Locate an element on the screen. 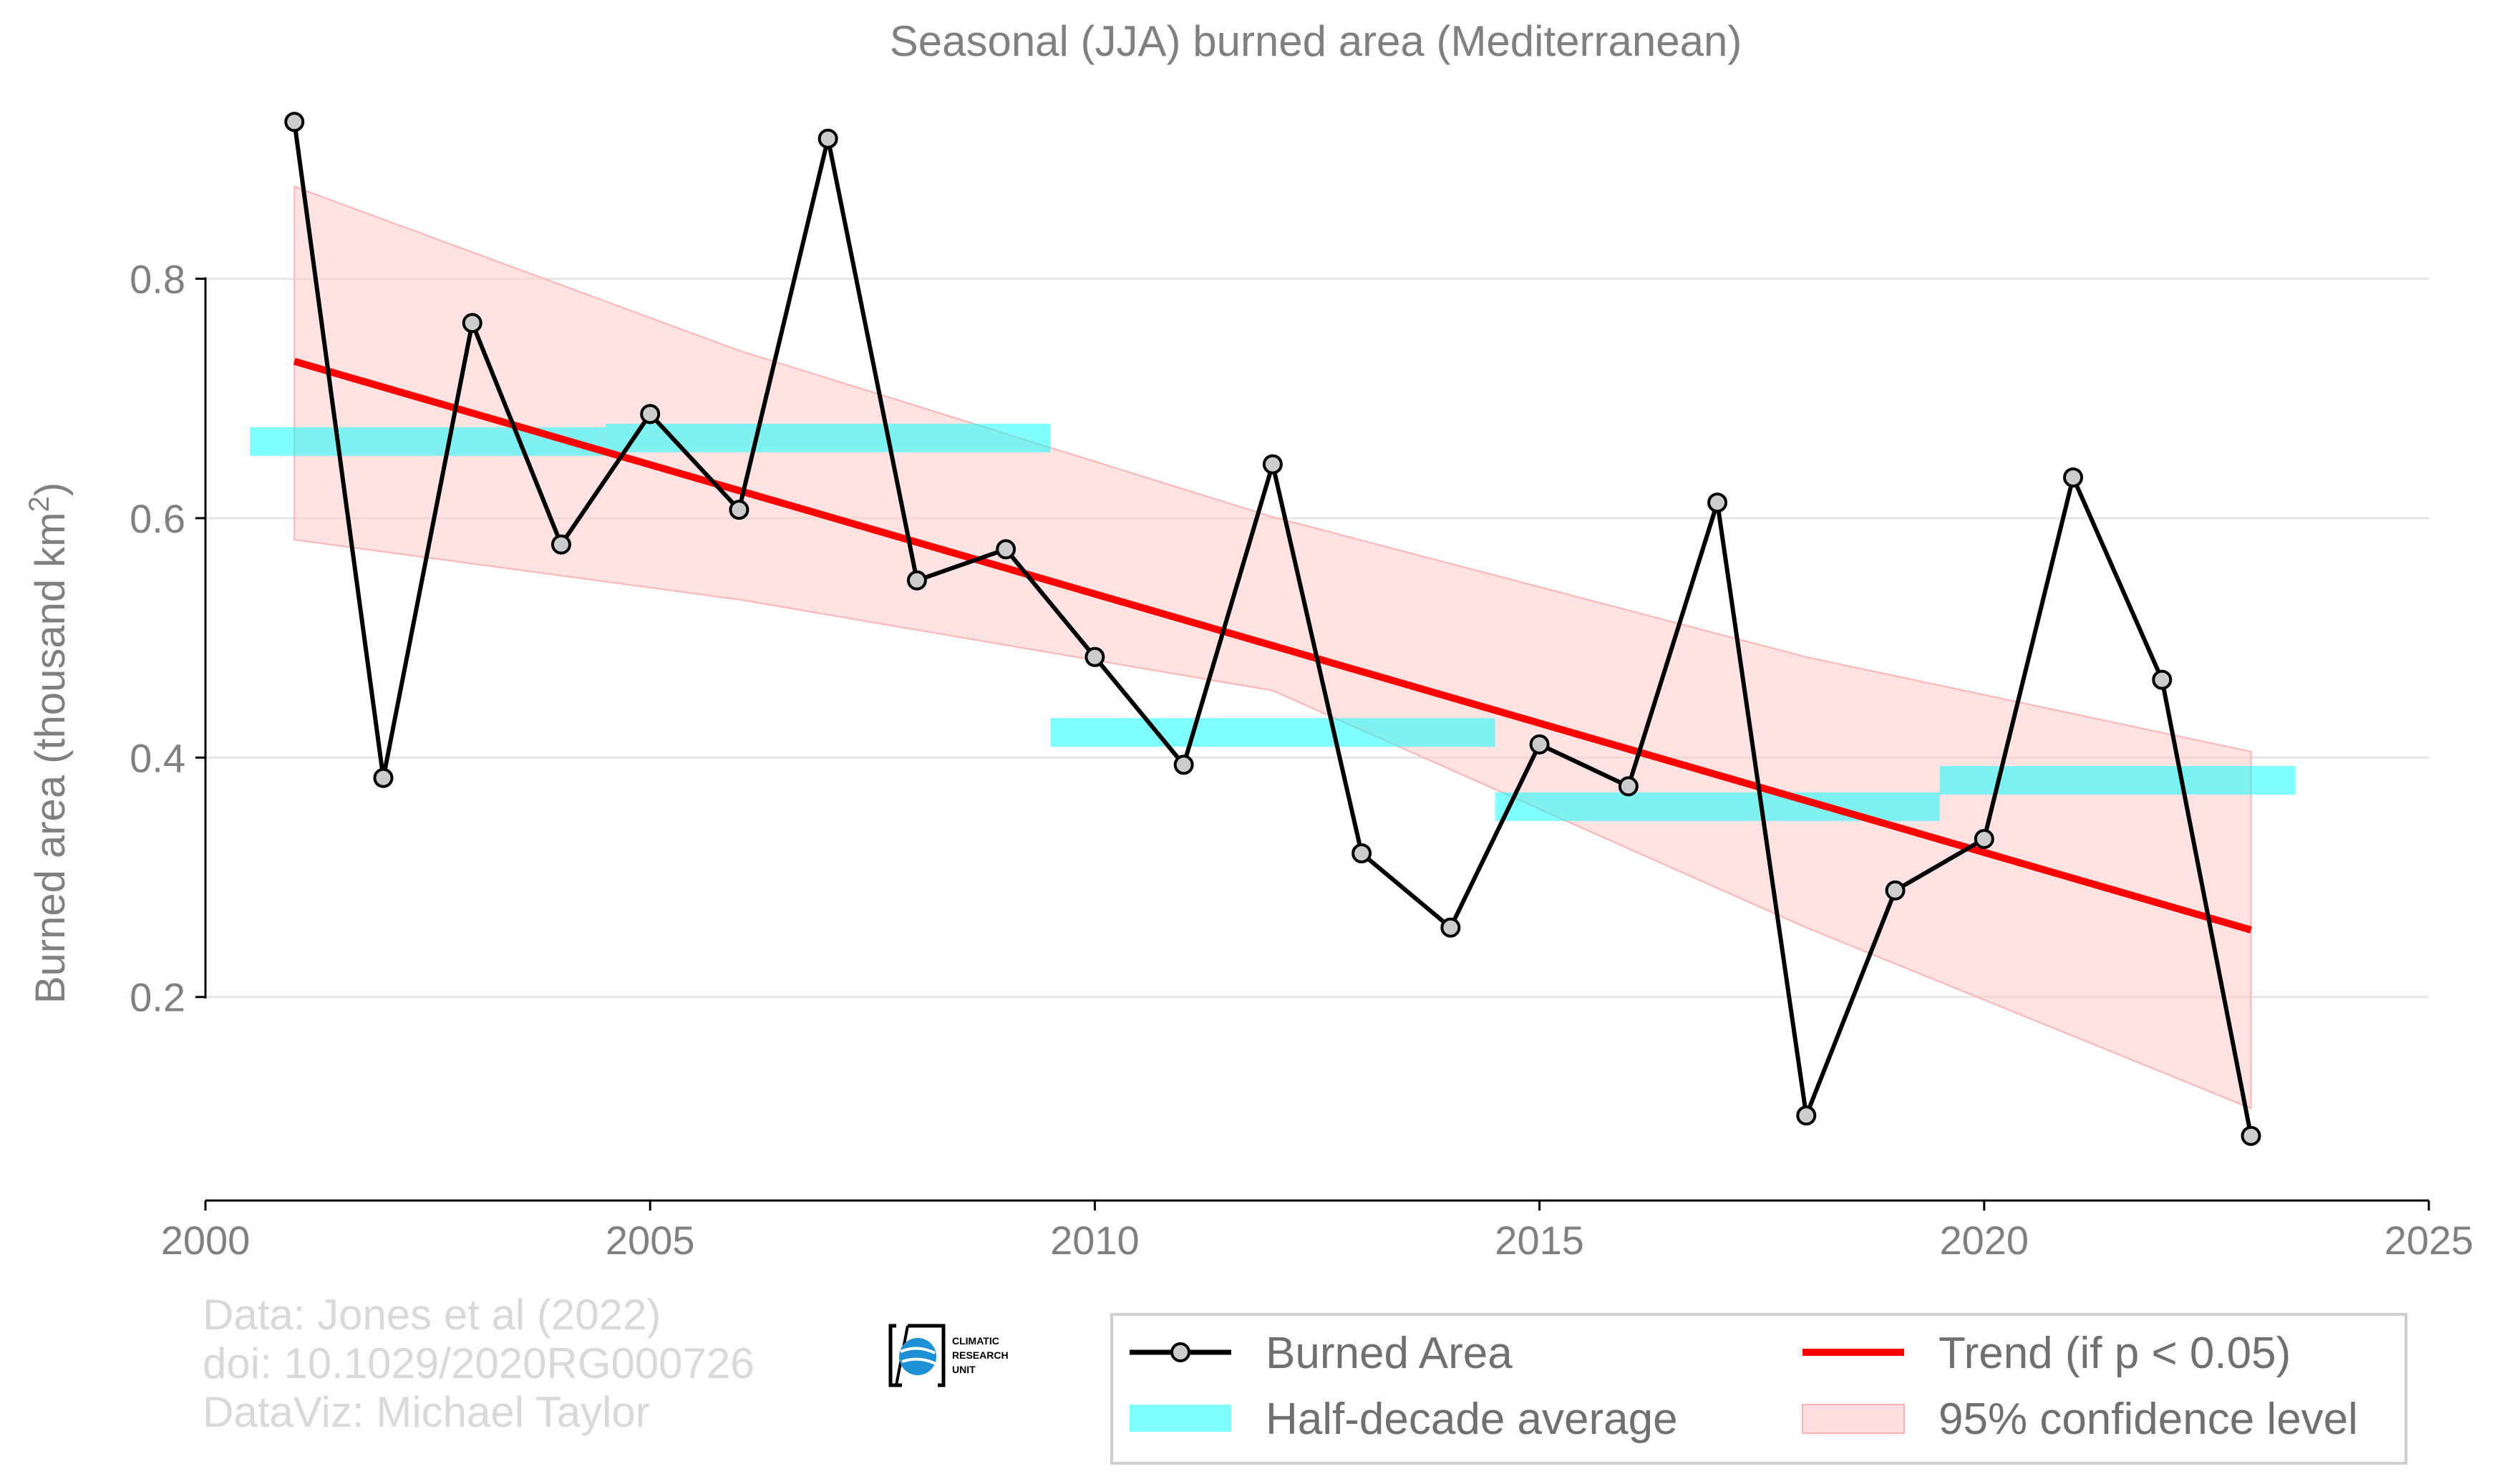 This screenshot has width=2499, height=1484. data-point-2021 is located at coordinates (2073, 477).